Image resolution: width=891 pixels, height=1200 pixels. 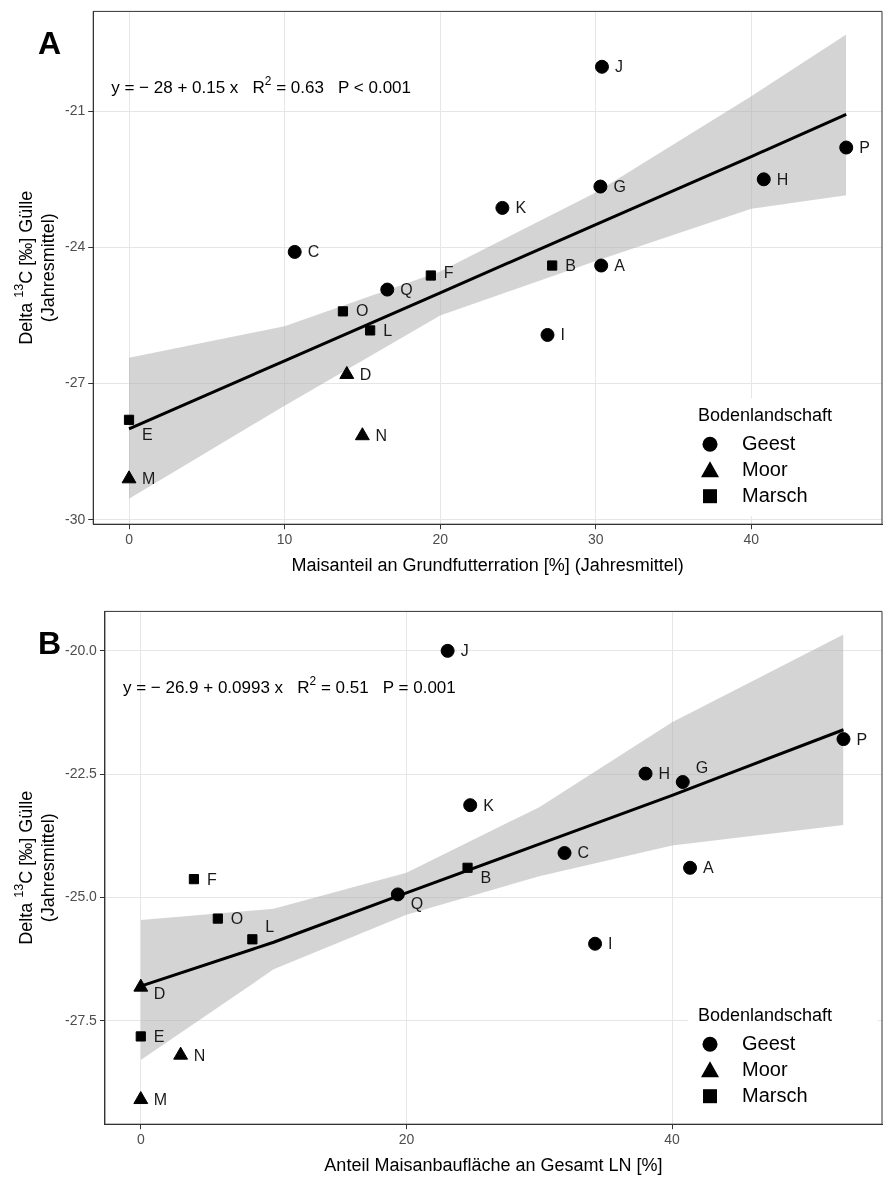 What do you see at coordinates (81, 772) in the screenshot?
I see `y-tick-label: -22.5` at bounding box center [81, 772].